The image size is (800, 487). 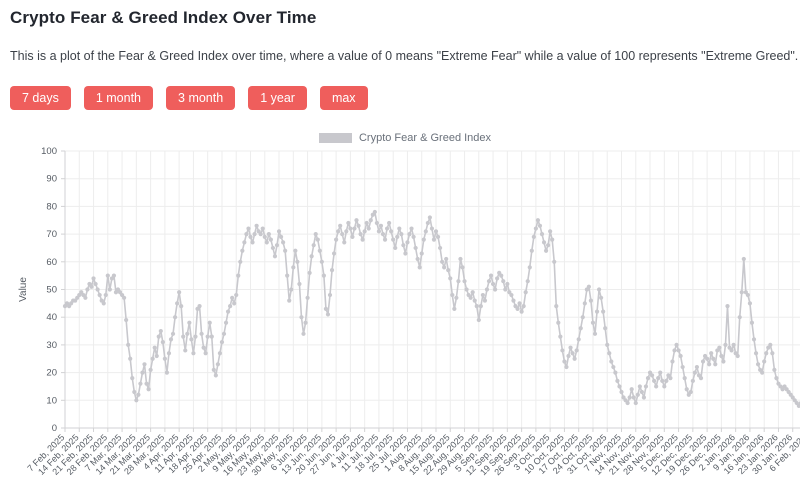 What do you see at coordinates (49, 151) in the screenshot?
I see `svg-text: 100` at bounding box center [49, 151].